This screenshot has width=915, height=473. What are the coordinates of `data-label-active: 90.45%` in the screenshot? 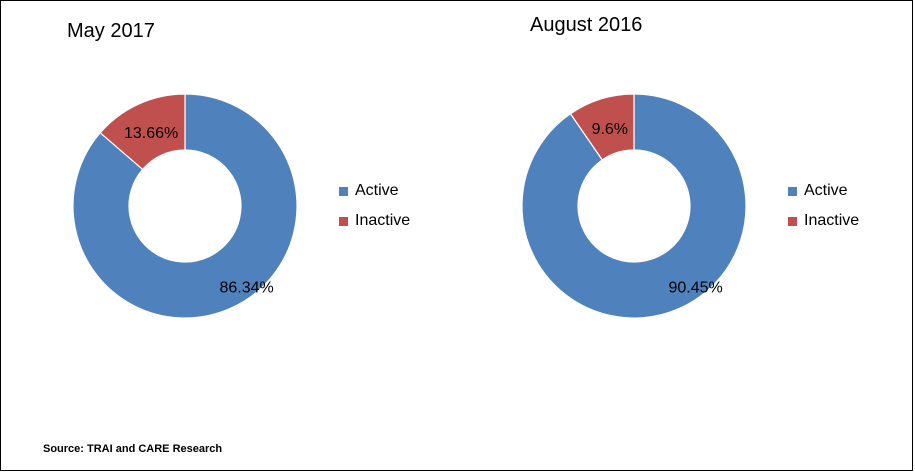 It's located at (695, 288).